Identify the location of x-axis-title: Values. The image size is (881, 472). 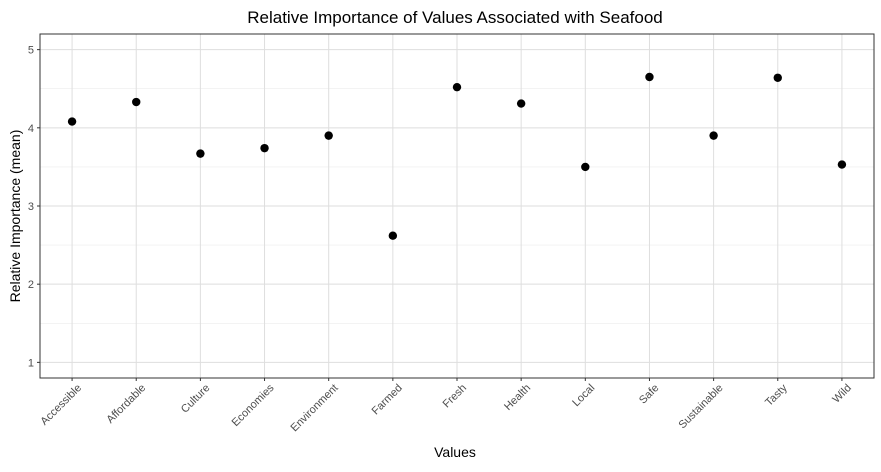
(455, 452).